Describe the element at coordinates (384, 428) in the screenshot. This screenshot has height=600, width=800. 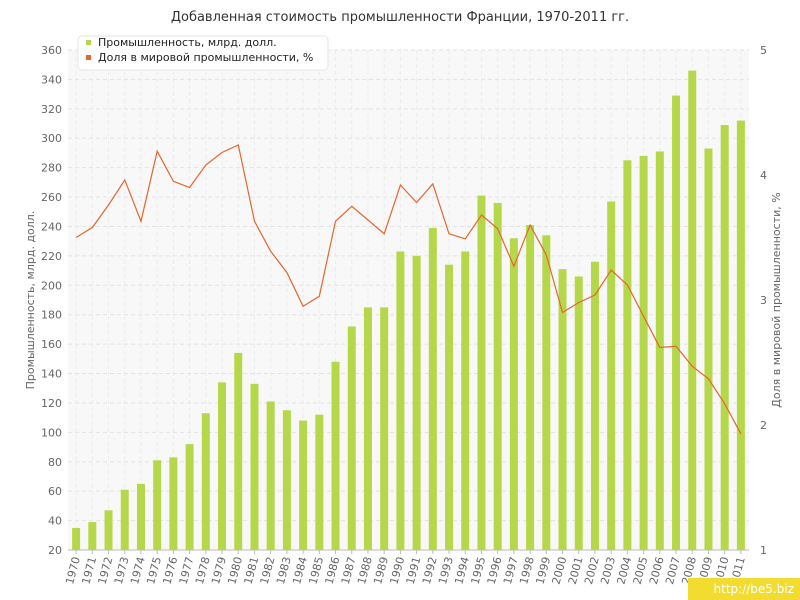
I see `bar-1989` at that location.